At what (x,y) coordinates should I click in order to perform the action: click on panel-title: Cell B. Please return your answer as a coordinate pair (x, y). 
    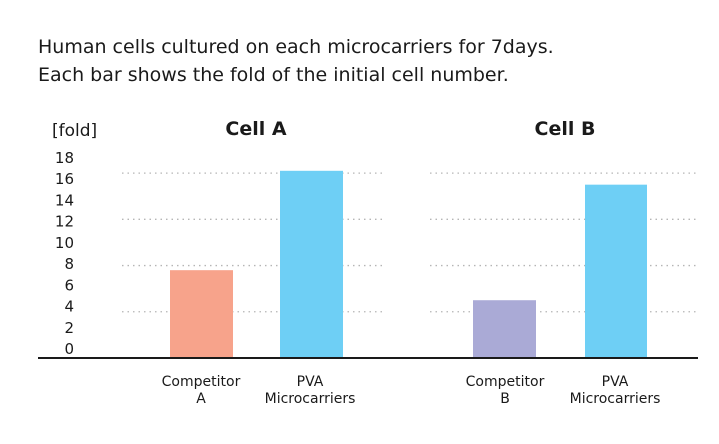
    Looking at the image, I should click on (565, 129).